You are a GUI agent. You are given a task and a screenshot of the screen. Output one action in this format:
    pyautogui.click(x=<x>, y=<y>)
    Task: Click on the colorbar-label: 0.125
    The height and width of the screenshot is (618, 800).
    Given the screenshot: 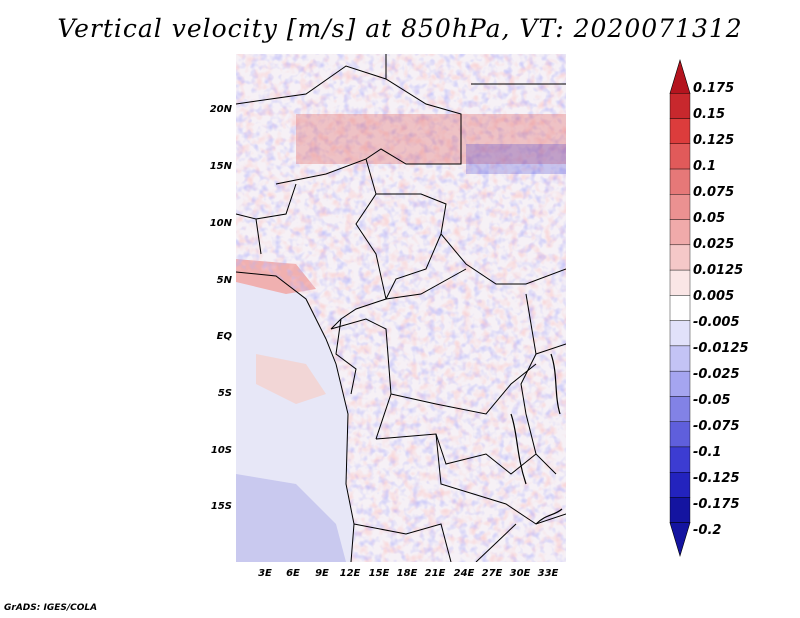 What is the action you would take?
    pyautogui.click(x=714, y=140)
    